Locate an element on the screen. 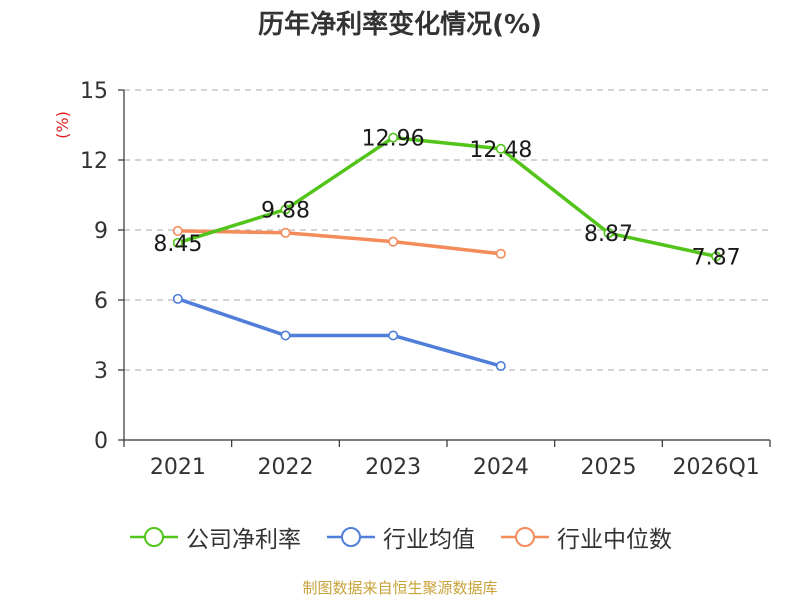 This screenshot has height=600, width=800. chart-title: 历年净利率变化情况(%) is located at coordinates (400, 25).